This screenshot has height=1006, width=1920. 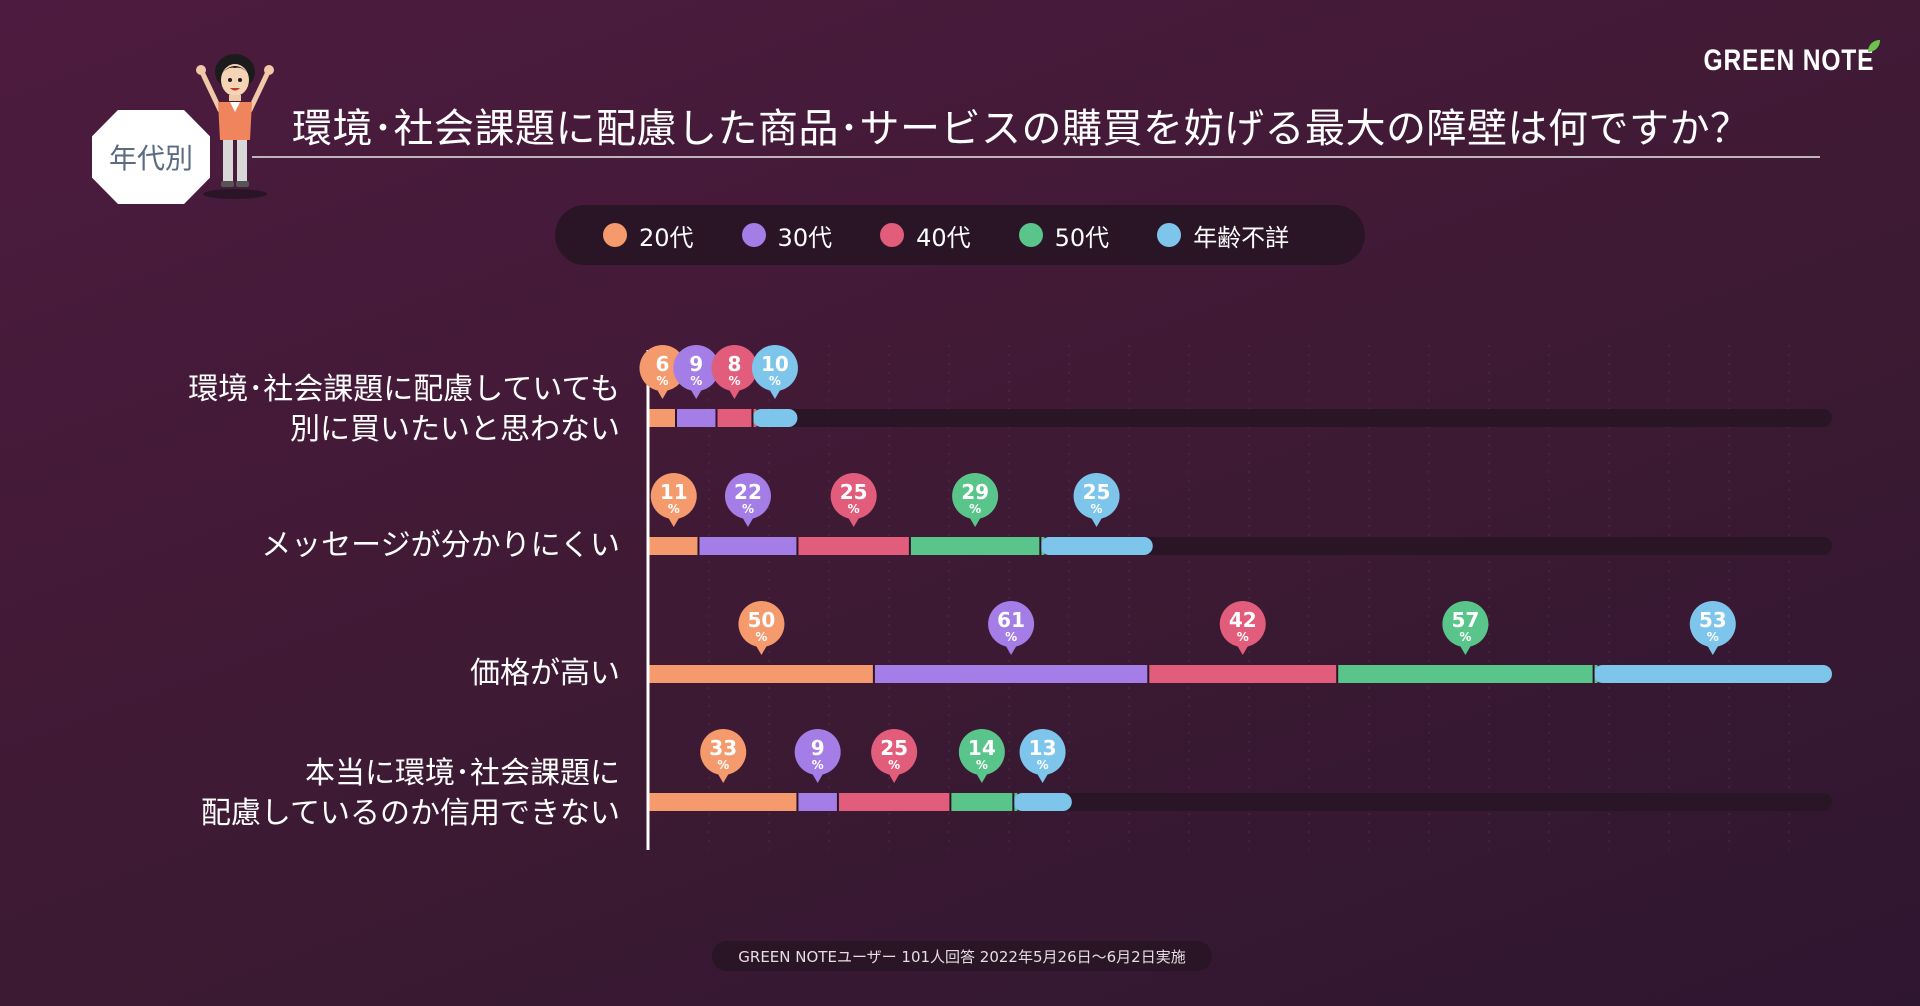 I want to click on legend-item-unknown-age: 年齢不詳, so click(x=1223, y=235).